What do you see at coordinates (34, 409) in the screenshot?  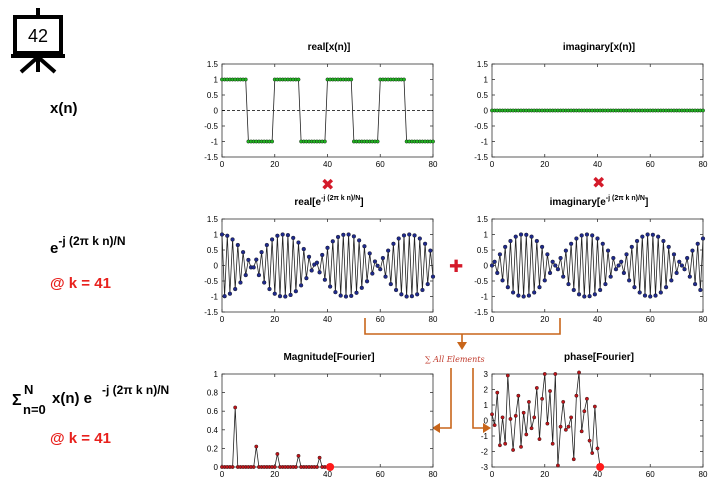 I see `sum-lower-limit: n=0` at bounding box center [34, 409].